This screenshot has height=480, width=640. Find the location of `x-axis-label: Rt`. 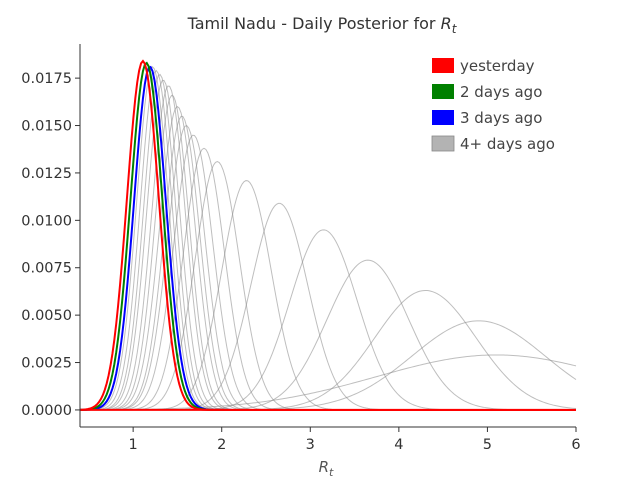

x-axis-label: Rt is located at coordinates (326, 468).